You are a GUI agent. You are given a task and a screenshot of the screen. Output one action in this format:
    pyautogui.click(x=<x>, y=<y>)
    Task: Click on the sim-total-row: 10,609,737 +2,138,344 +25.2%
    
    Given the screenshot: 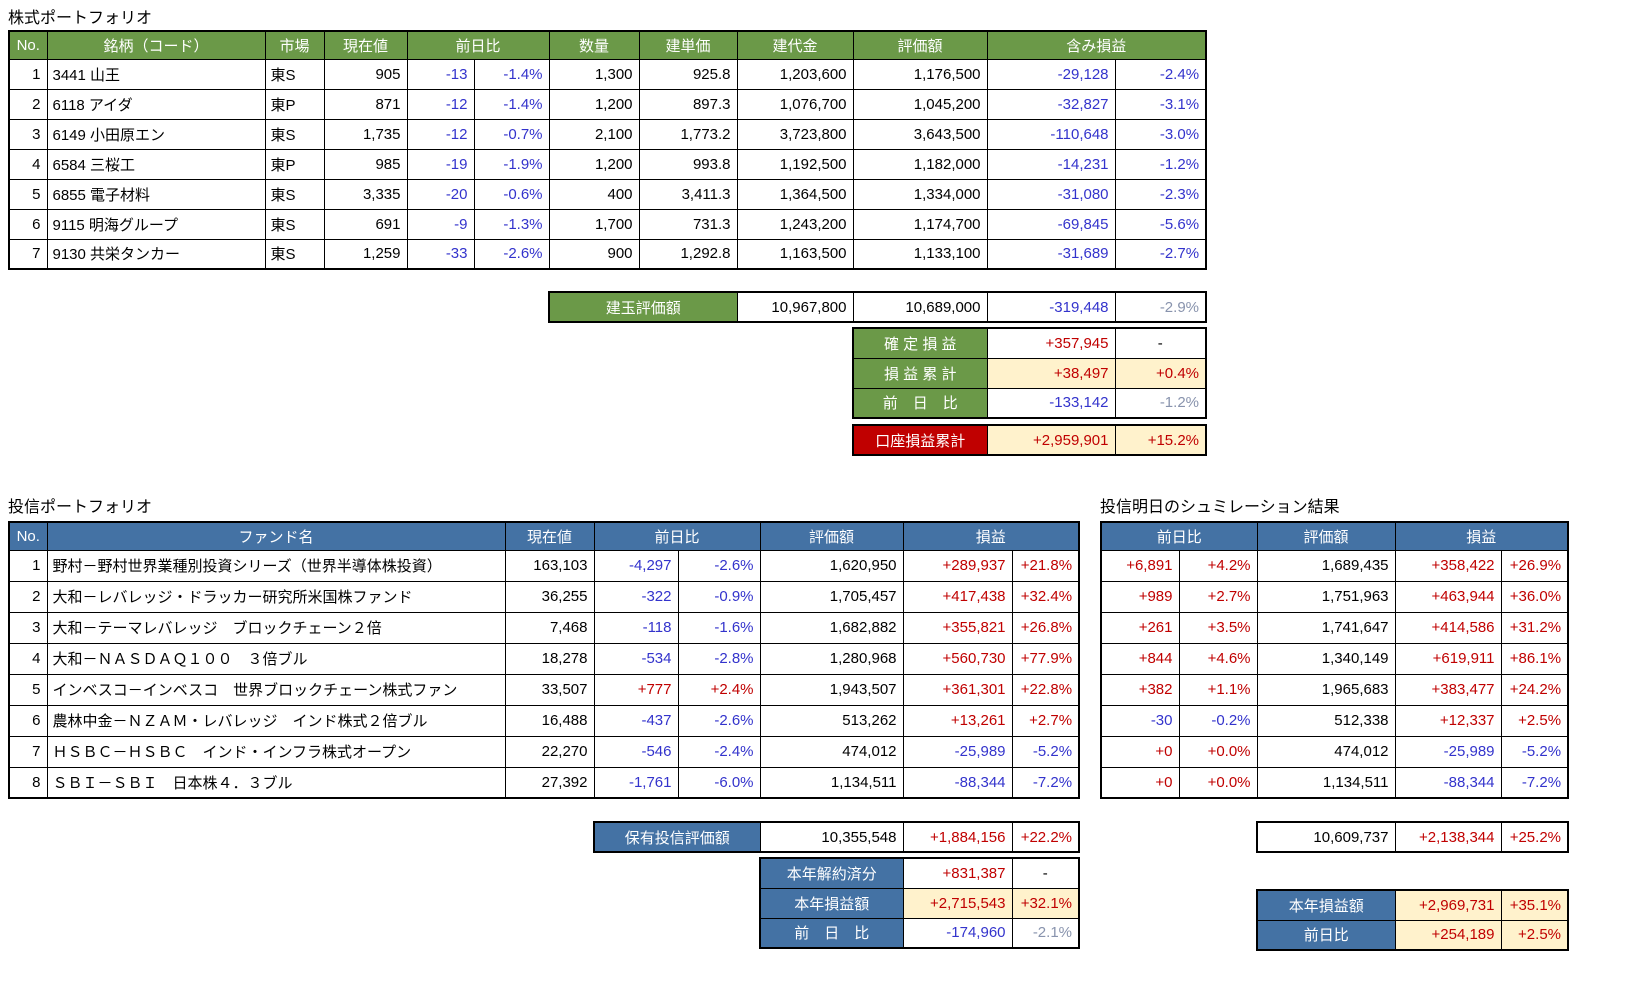 What is the action you would take?
    pyautogui.click(x=1412, y=837)
    